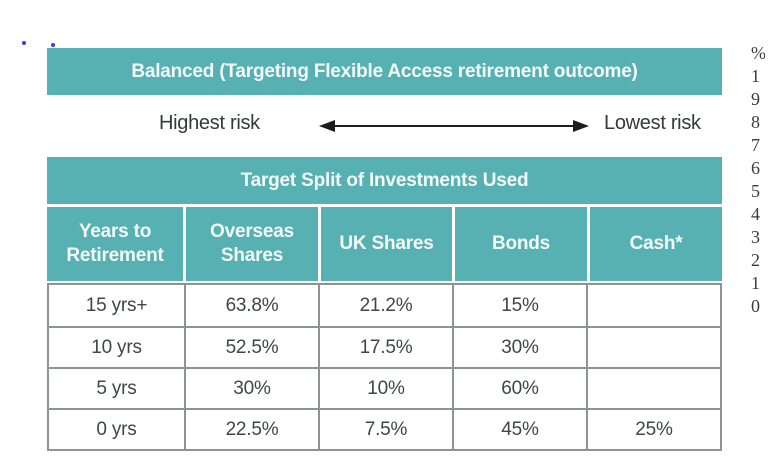 The width and height of the screenshot is (780, 476). Describe the element at coordinates (755, 260) in the screenshot. I see `axis-label: 2` at that location.